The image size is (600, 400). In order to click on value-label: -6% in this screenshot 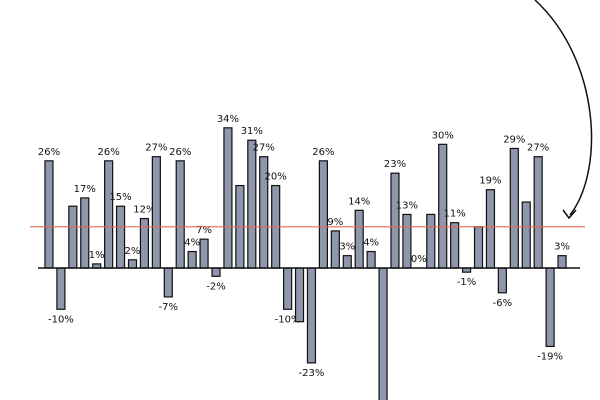, I will do `click(502, 303)`.